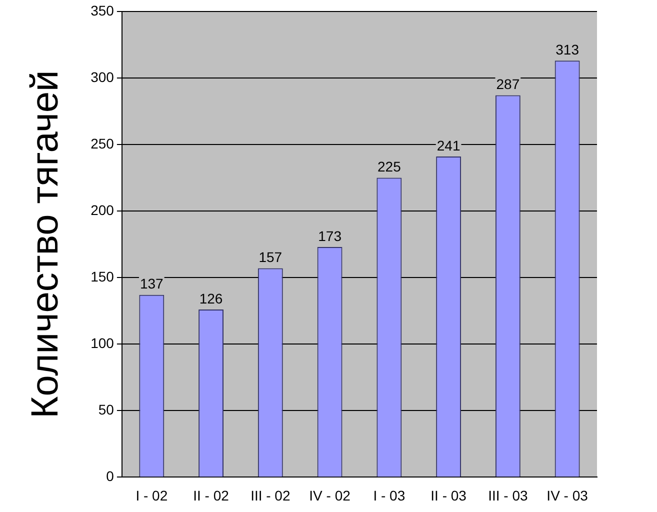 This screenshot has width=657, height=512. Describe the element at coordinates (45, 244) in the screenshot. I see `y-axis-title: Количество тягачей` at that location.